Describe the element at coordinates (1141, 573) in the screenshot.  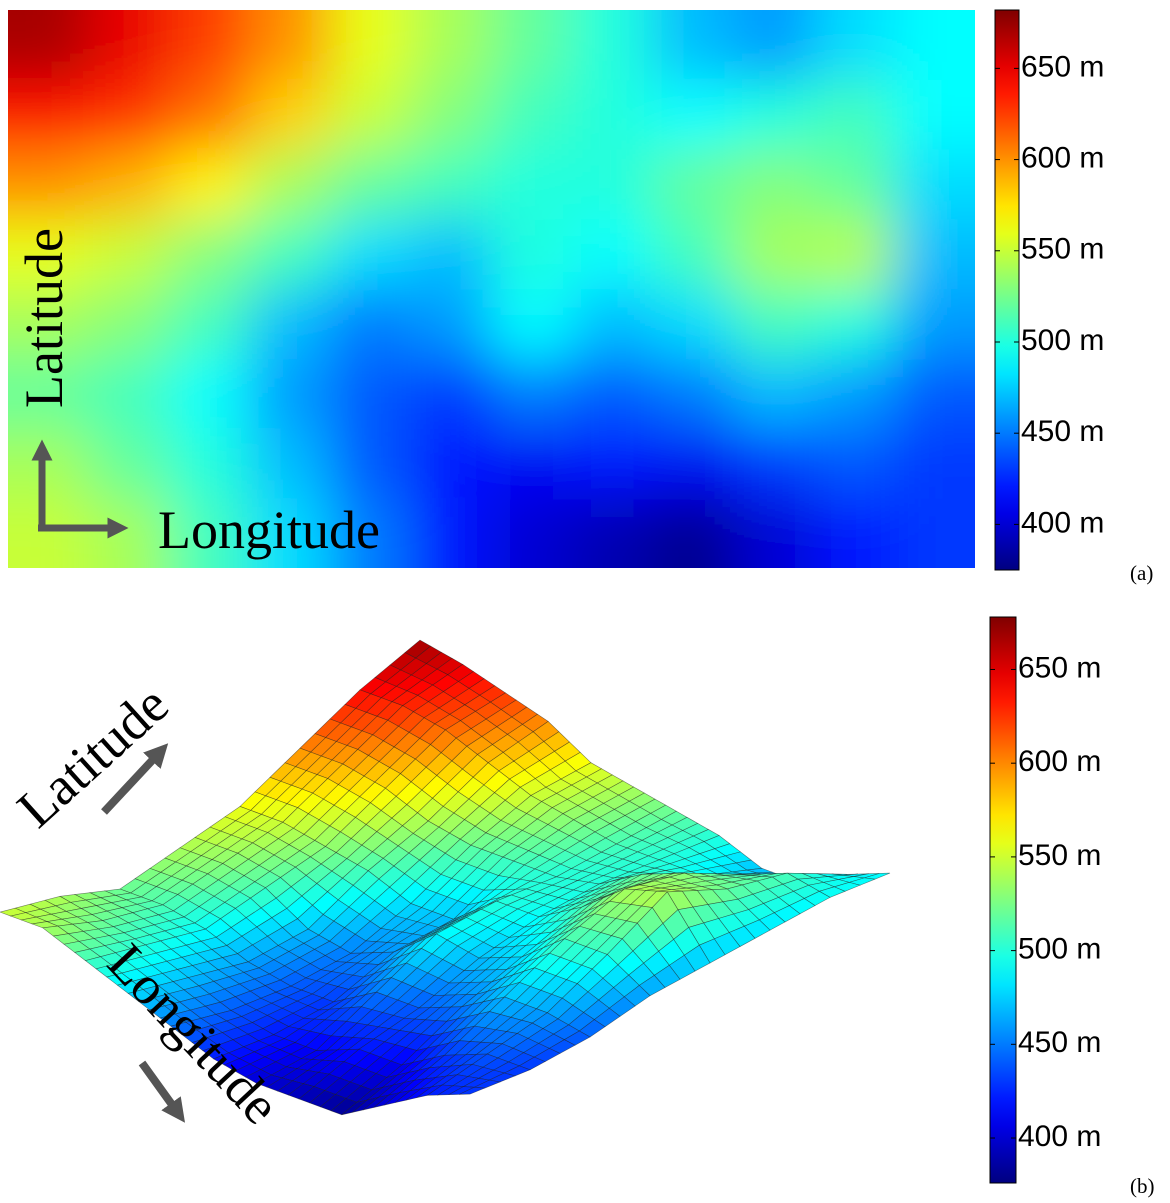
I see `panel-label: (a)` at that location.